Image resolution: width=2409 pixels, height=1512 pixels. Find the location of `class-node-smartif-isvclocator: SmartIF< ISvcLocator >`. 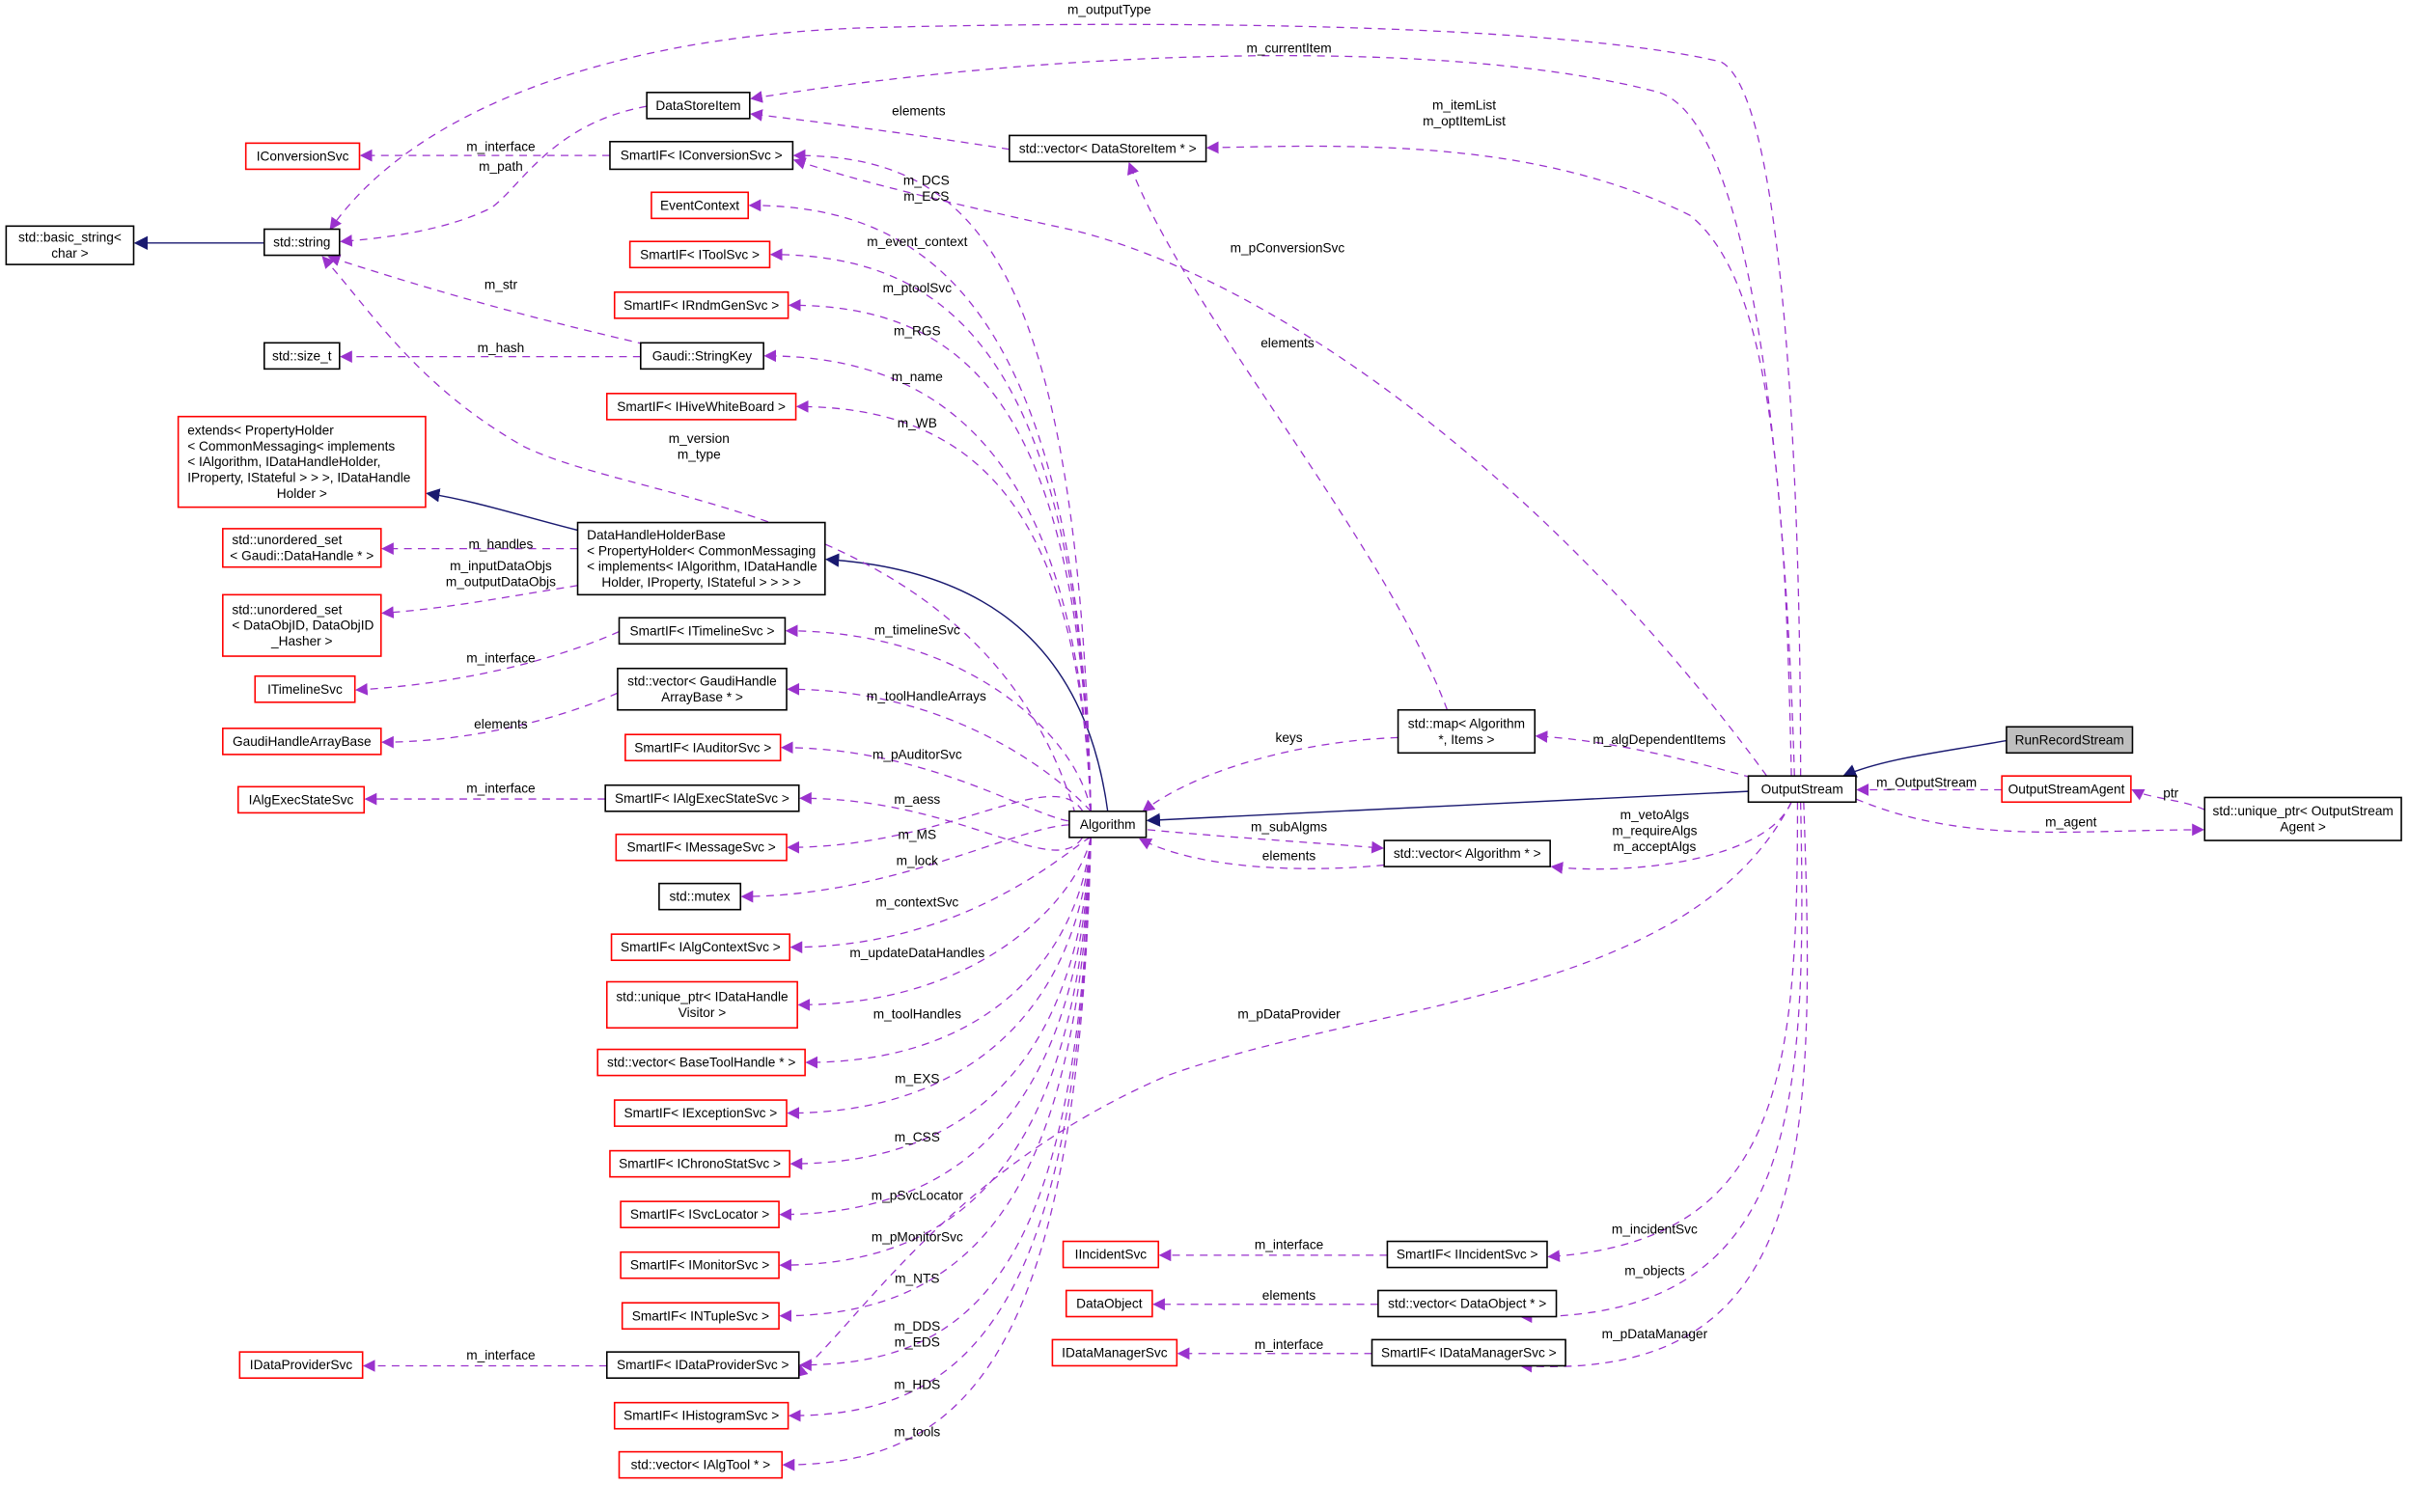

class-node-smartif-isvclocator: SmartIF< ISvcLocator > is located at coordinates (700, 1214).